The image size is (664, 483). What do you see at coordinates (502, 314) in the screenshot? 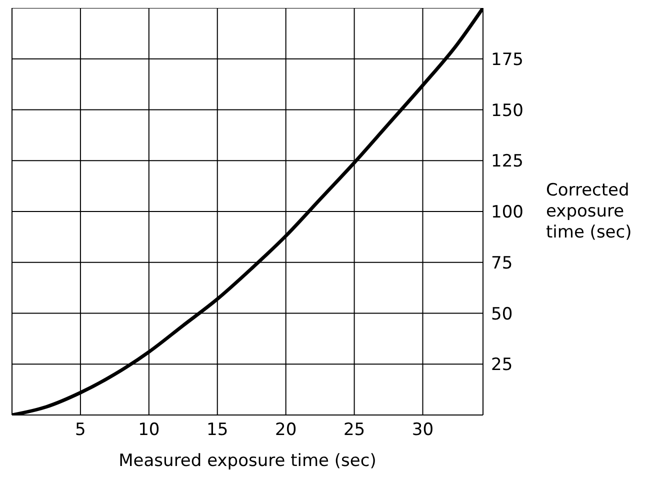
I see `y-tick-label: 50` at bounding box center [502, 314].